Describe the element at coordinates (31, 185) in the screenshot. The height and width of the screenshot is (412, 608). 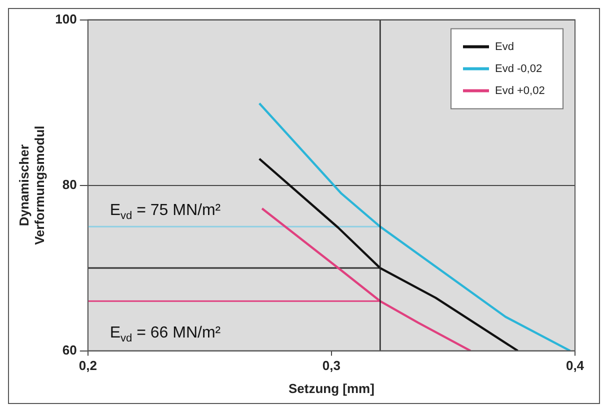
I see `y-axis-title: Dynamischer Verformungsmodul` at that location.